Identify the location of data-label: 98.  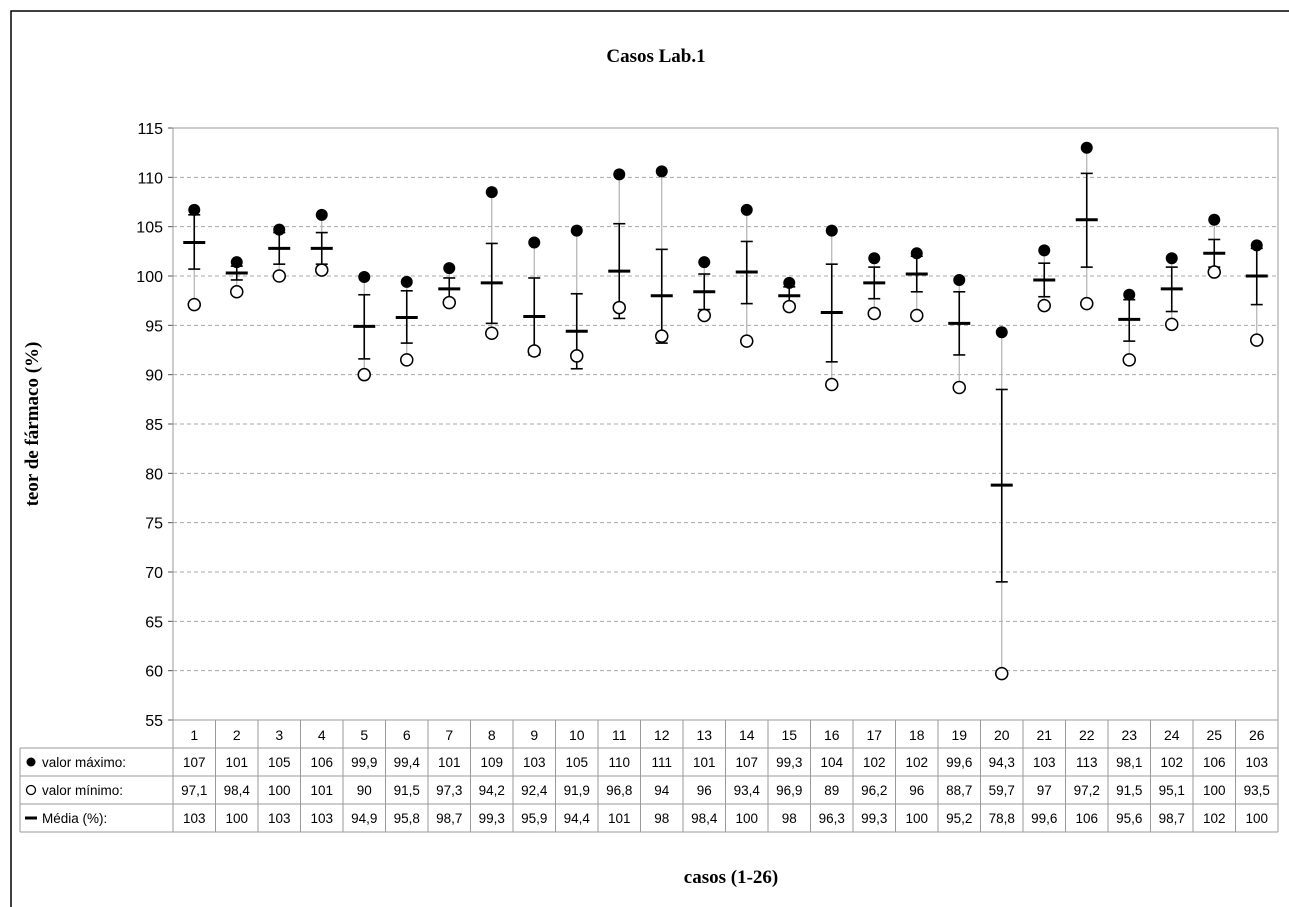
(661, 818).